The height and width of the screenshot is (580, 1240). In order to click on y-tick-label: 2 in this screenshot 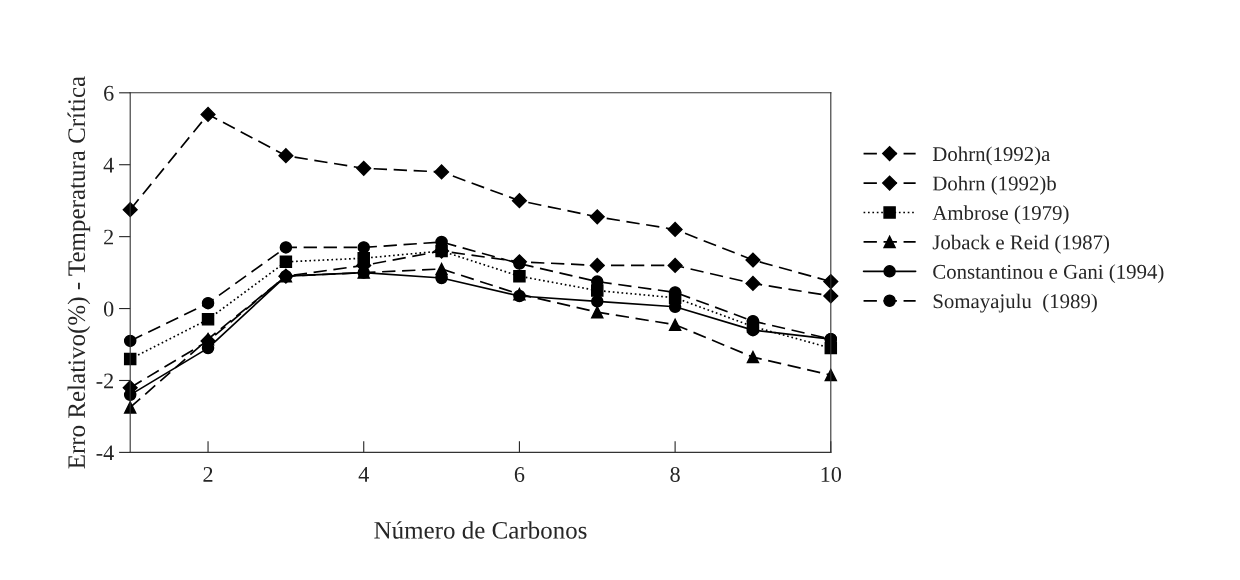, I will do `click(108, 237)`.